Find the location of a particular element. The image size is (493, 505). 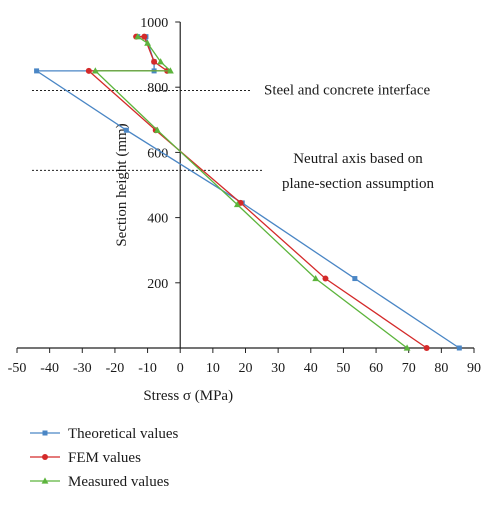

x-tick-label: -30 is located at coordinates (82, 368).